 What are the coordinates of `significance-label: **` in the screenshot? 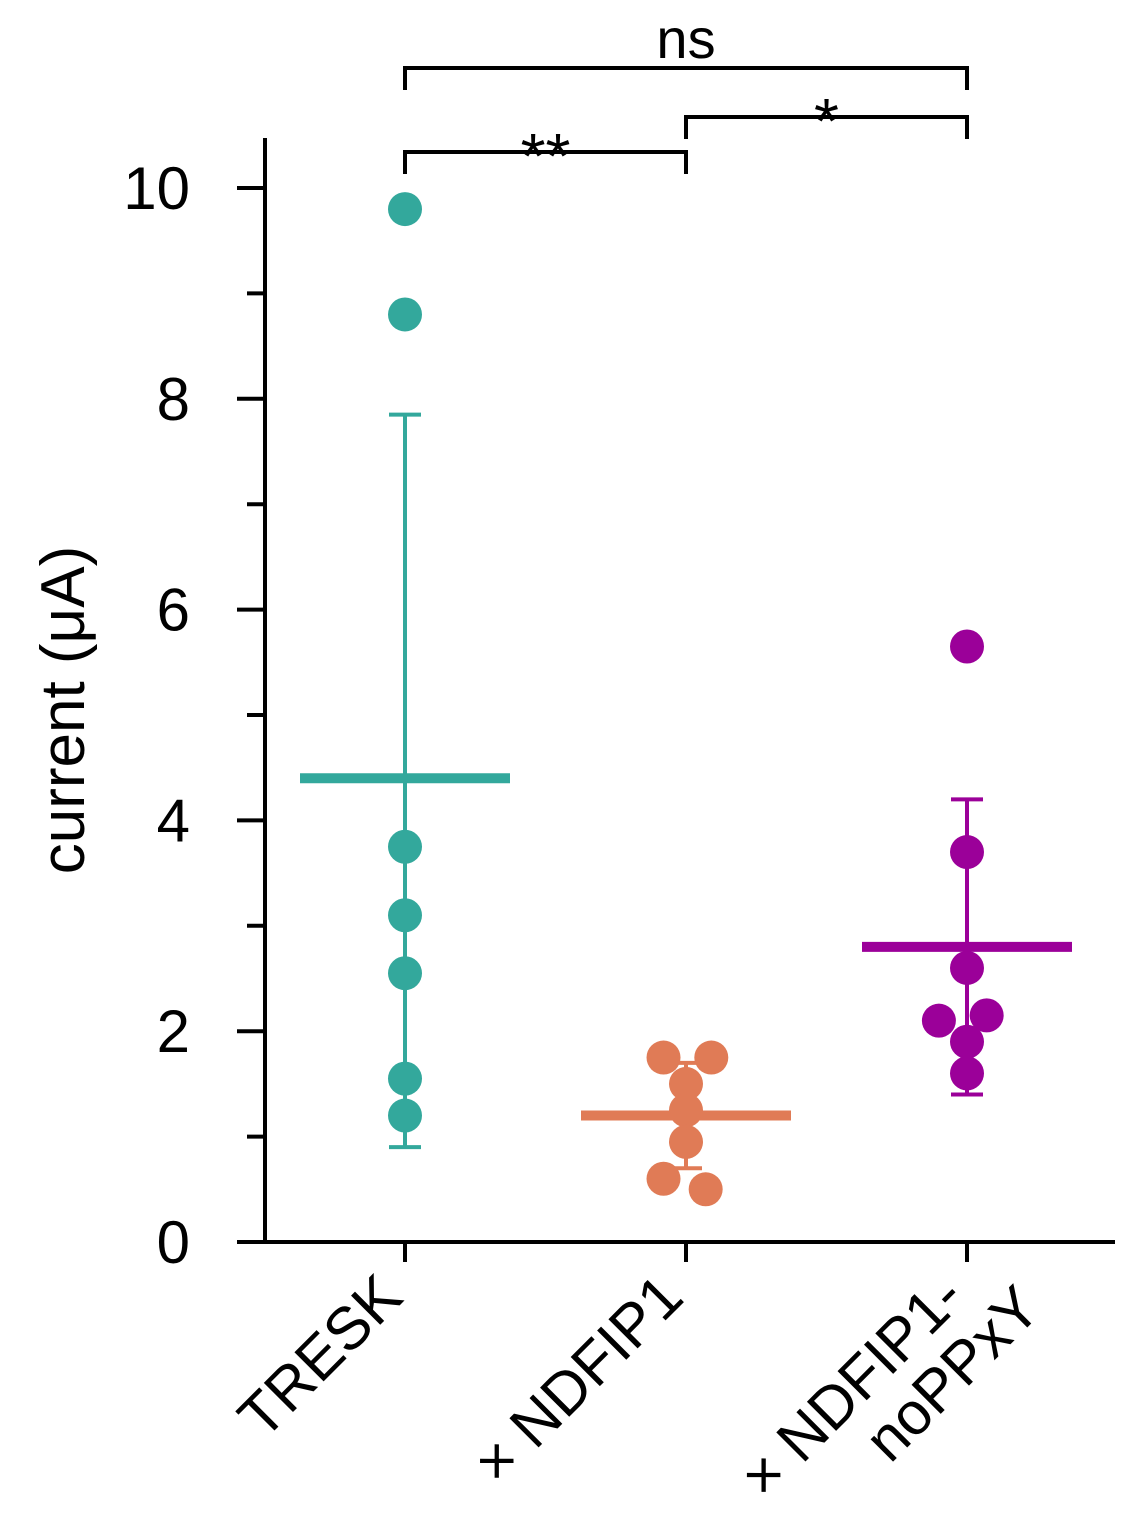 It's located at (546, 156).